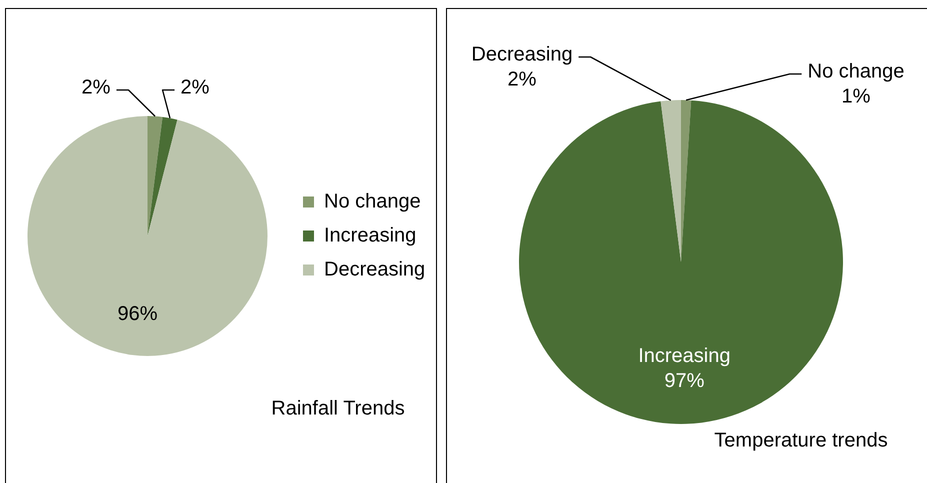  Describe the element at coordinates (801, 441) in the screenshot. I see `text: Temperature trends` at that location.